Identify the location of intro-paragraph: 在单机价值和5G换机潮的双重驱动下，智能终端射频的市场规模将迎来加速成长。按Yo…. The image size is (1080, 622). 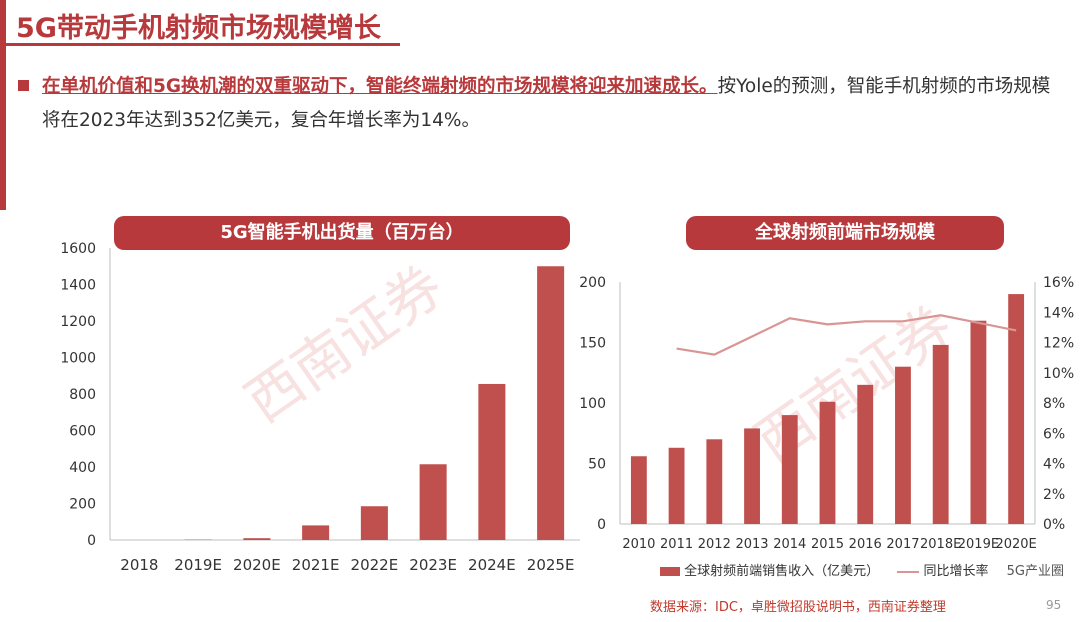
(552, 104).